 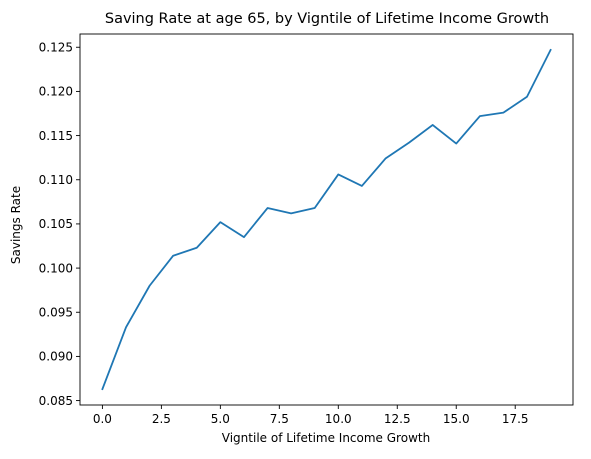 I want to click on y-tick-label: 0.095, so click(x=56, y=312).